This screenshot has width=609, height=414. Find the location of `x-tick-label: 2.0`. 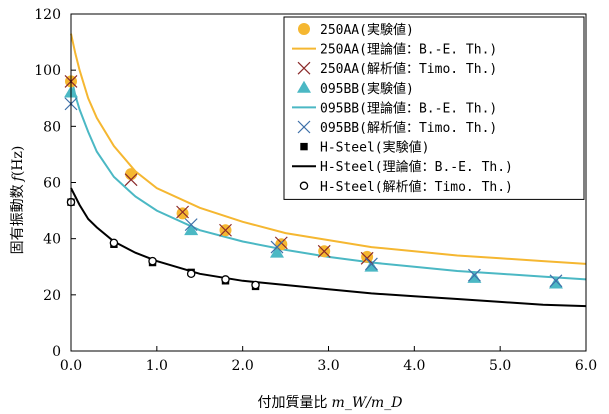

x-tick-label: 2.0 is located at coordinates (243, 366).